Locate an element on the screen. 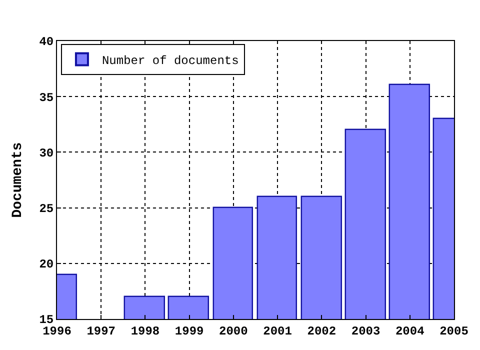 This screenshot has width=480, height=350. x-tick-label: 2000 is located at coordinates (233, 331).